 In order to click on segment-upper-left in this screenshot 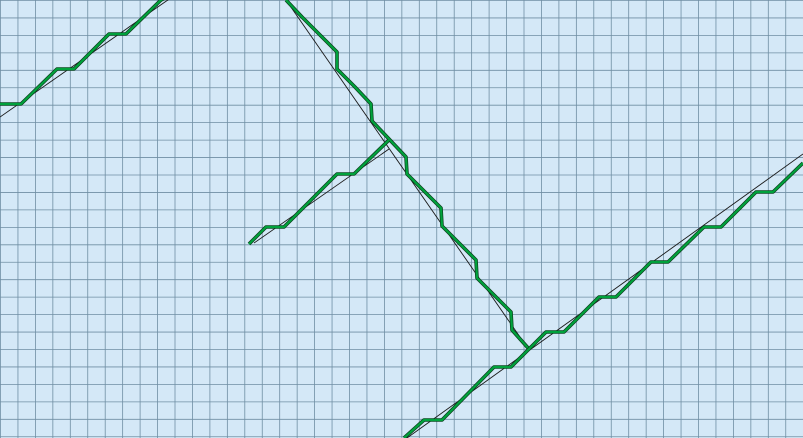, I will do `click(84, 59)`.